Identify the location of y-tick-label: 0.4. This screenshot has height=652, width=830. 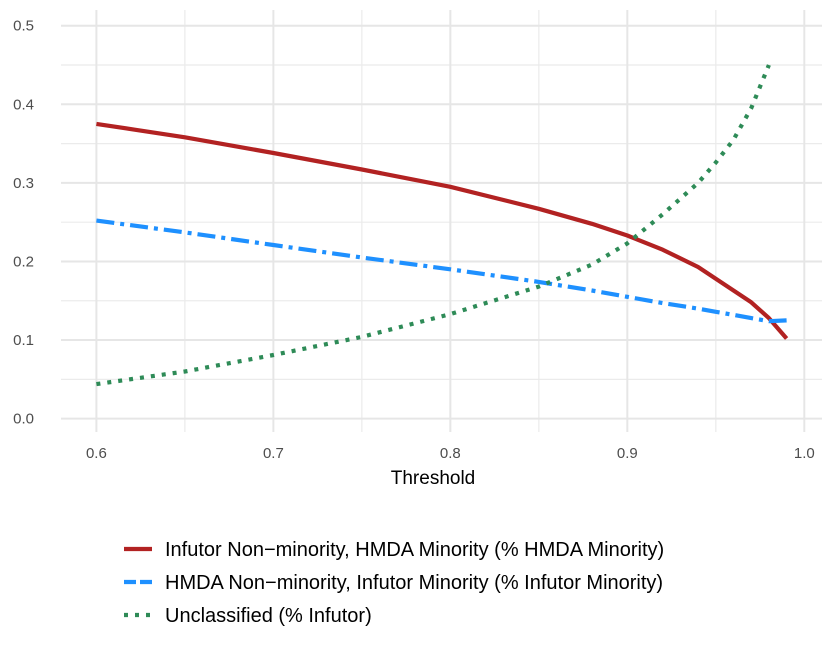
(23, 104).